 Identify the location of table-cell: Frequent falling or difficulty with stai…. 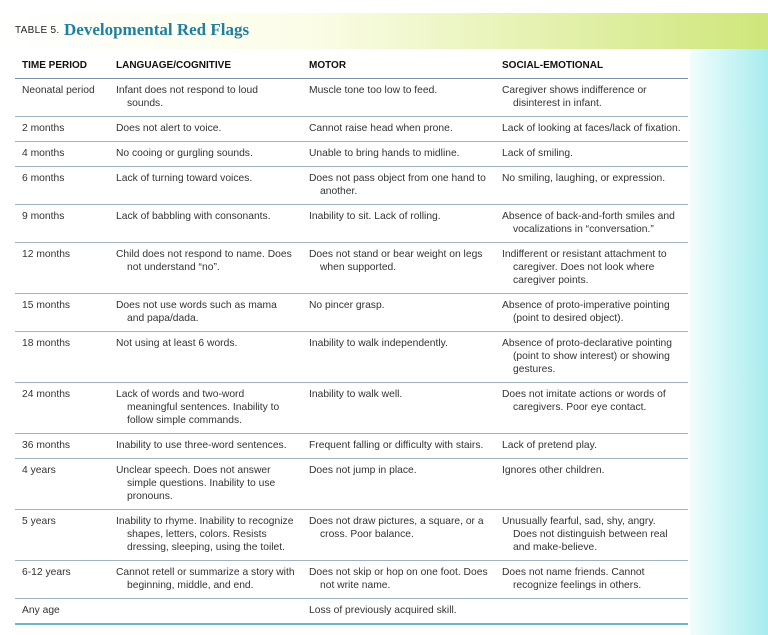
(398, 446).